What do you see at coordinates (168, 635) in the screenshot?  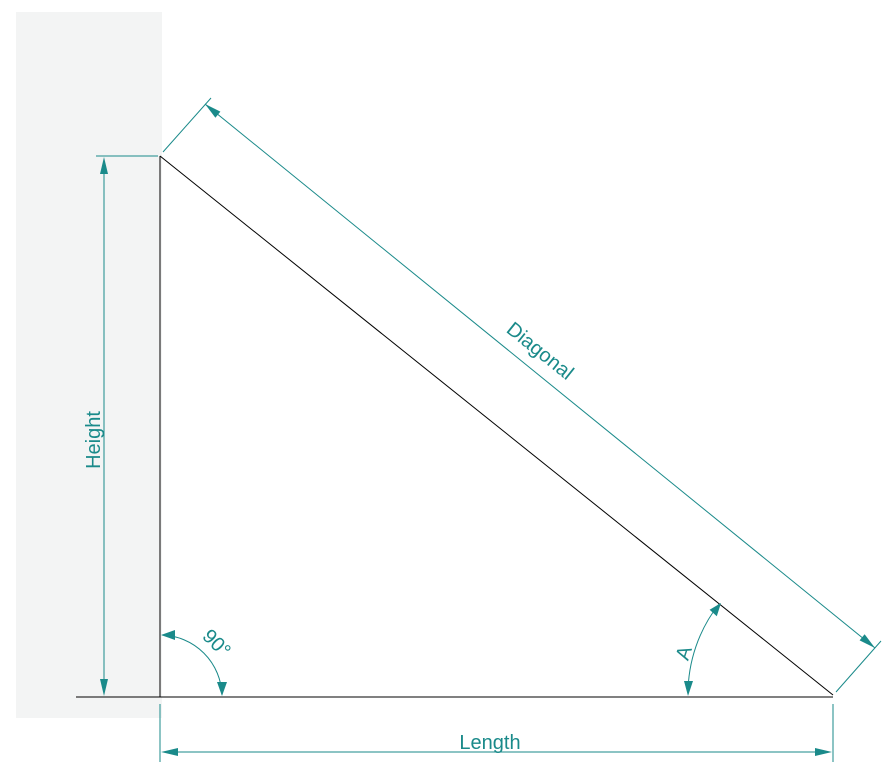 I see `right-angle-arrow-left` at bounding box center [168, 635].